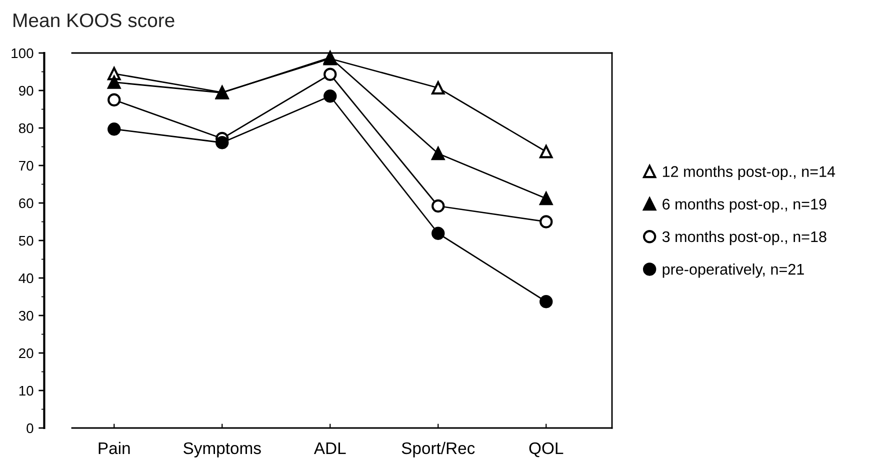  I want to click on y-tick-label: 0, so click(30, 428).